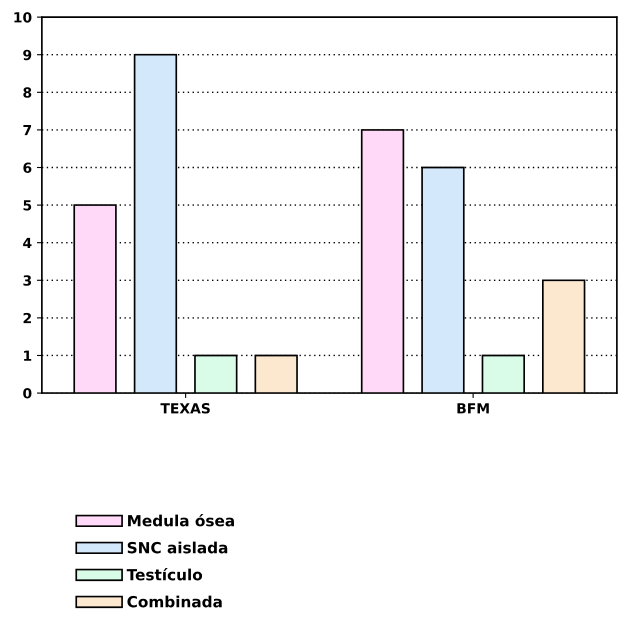  What do you see at coordinates (27, 167) in the screenshot?
I see `y-tick-label: 6` at bounding box center [27, 167].